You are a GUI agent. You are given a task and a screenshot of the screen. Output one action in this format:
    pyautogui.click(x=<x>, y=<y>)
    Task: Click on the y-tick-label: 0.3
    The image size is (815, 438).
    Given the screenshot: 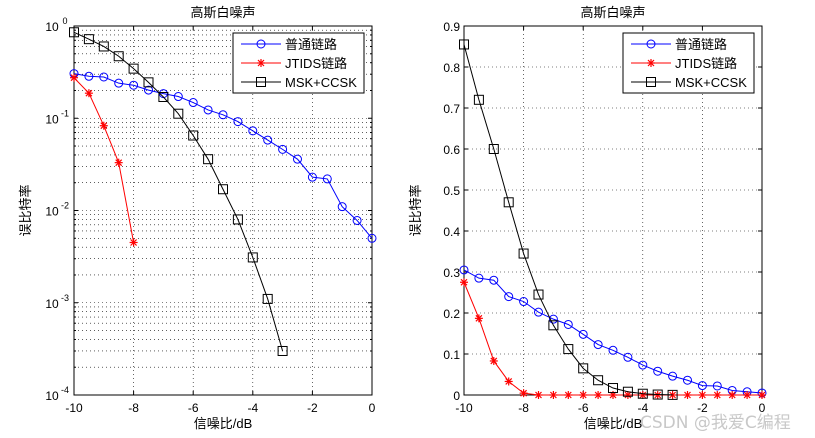 What is the action you would take?
    pyautogui.click(x=451, y=273)
    